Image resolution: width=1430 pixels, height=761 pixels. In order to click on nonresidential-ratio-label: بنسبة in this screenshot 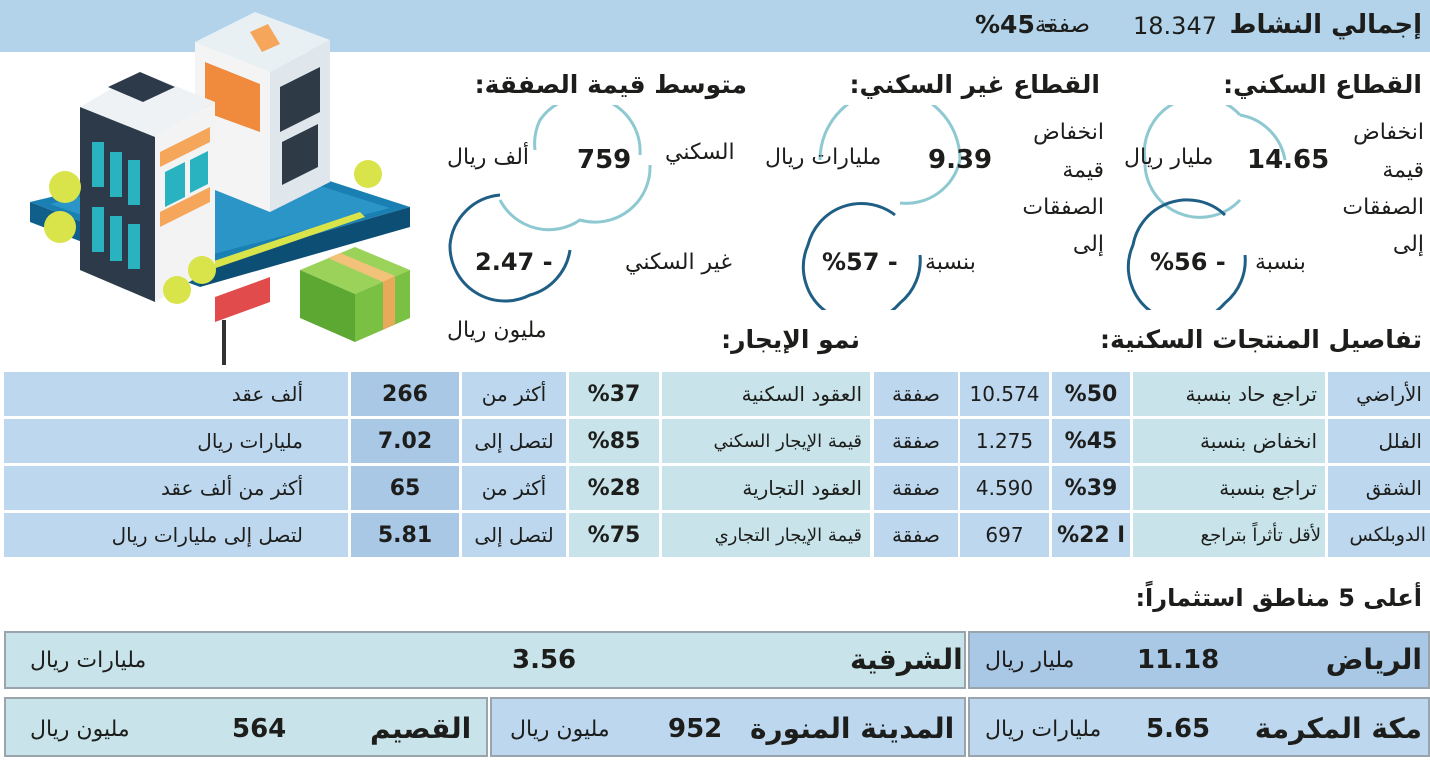, I will do `click(950, 262)`.